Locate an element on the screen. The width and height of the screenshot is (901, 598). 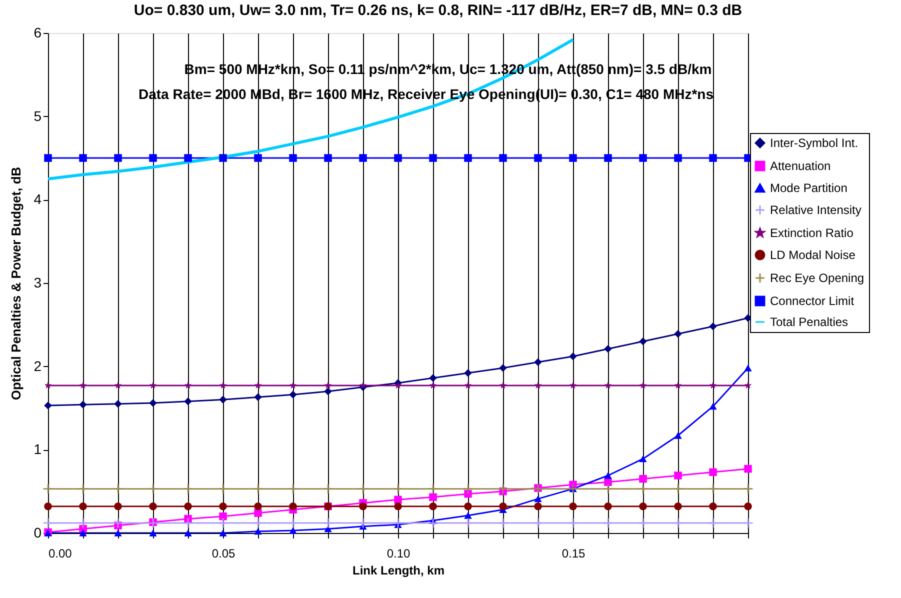
x-tick-label: 0.10 is located at coordinates (398, 553).